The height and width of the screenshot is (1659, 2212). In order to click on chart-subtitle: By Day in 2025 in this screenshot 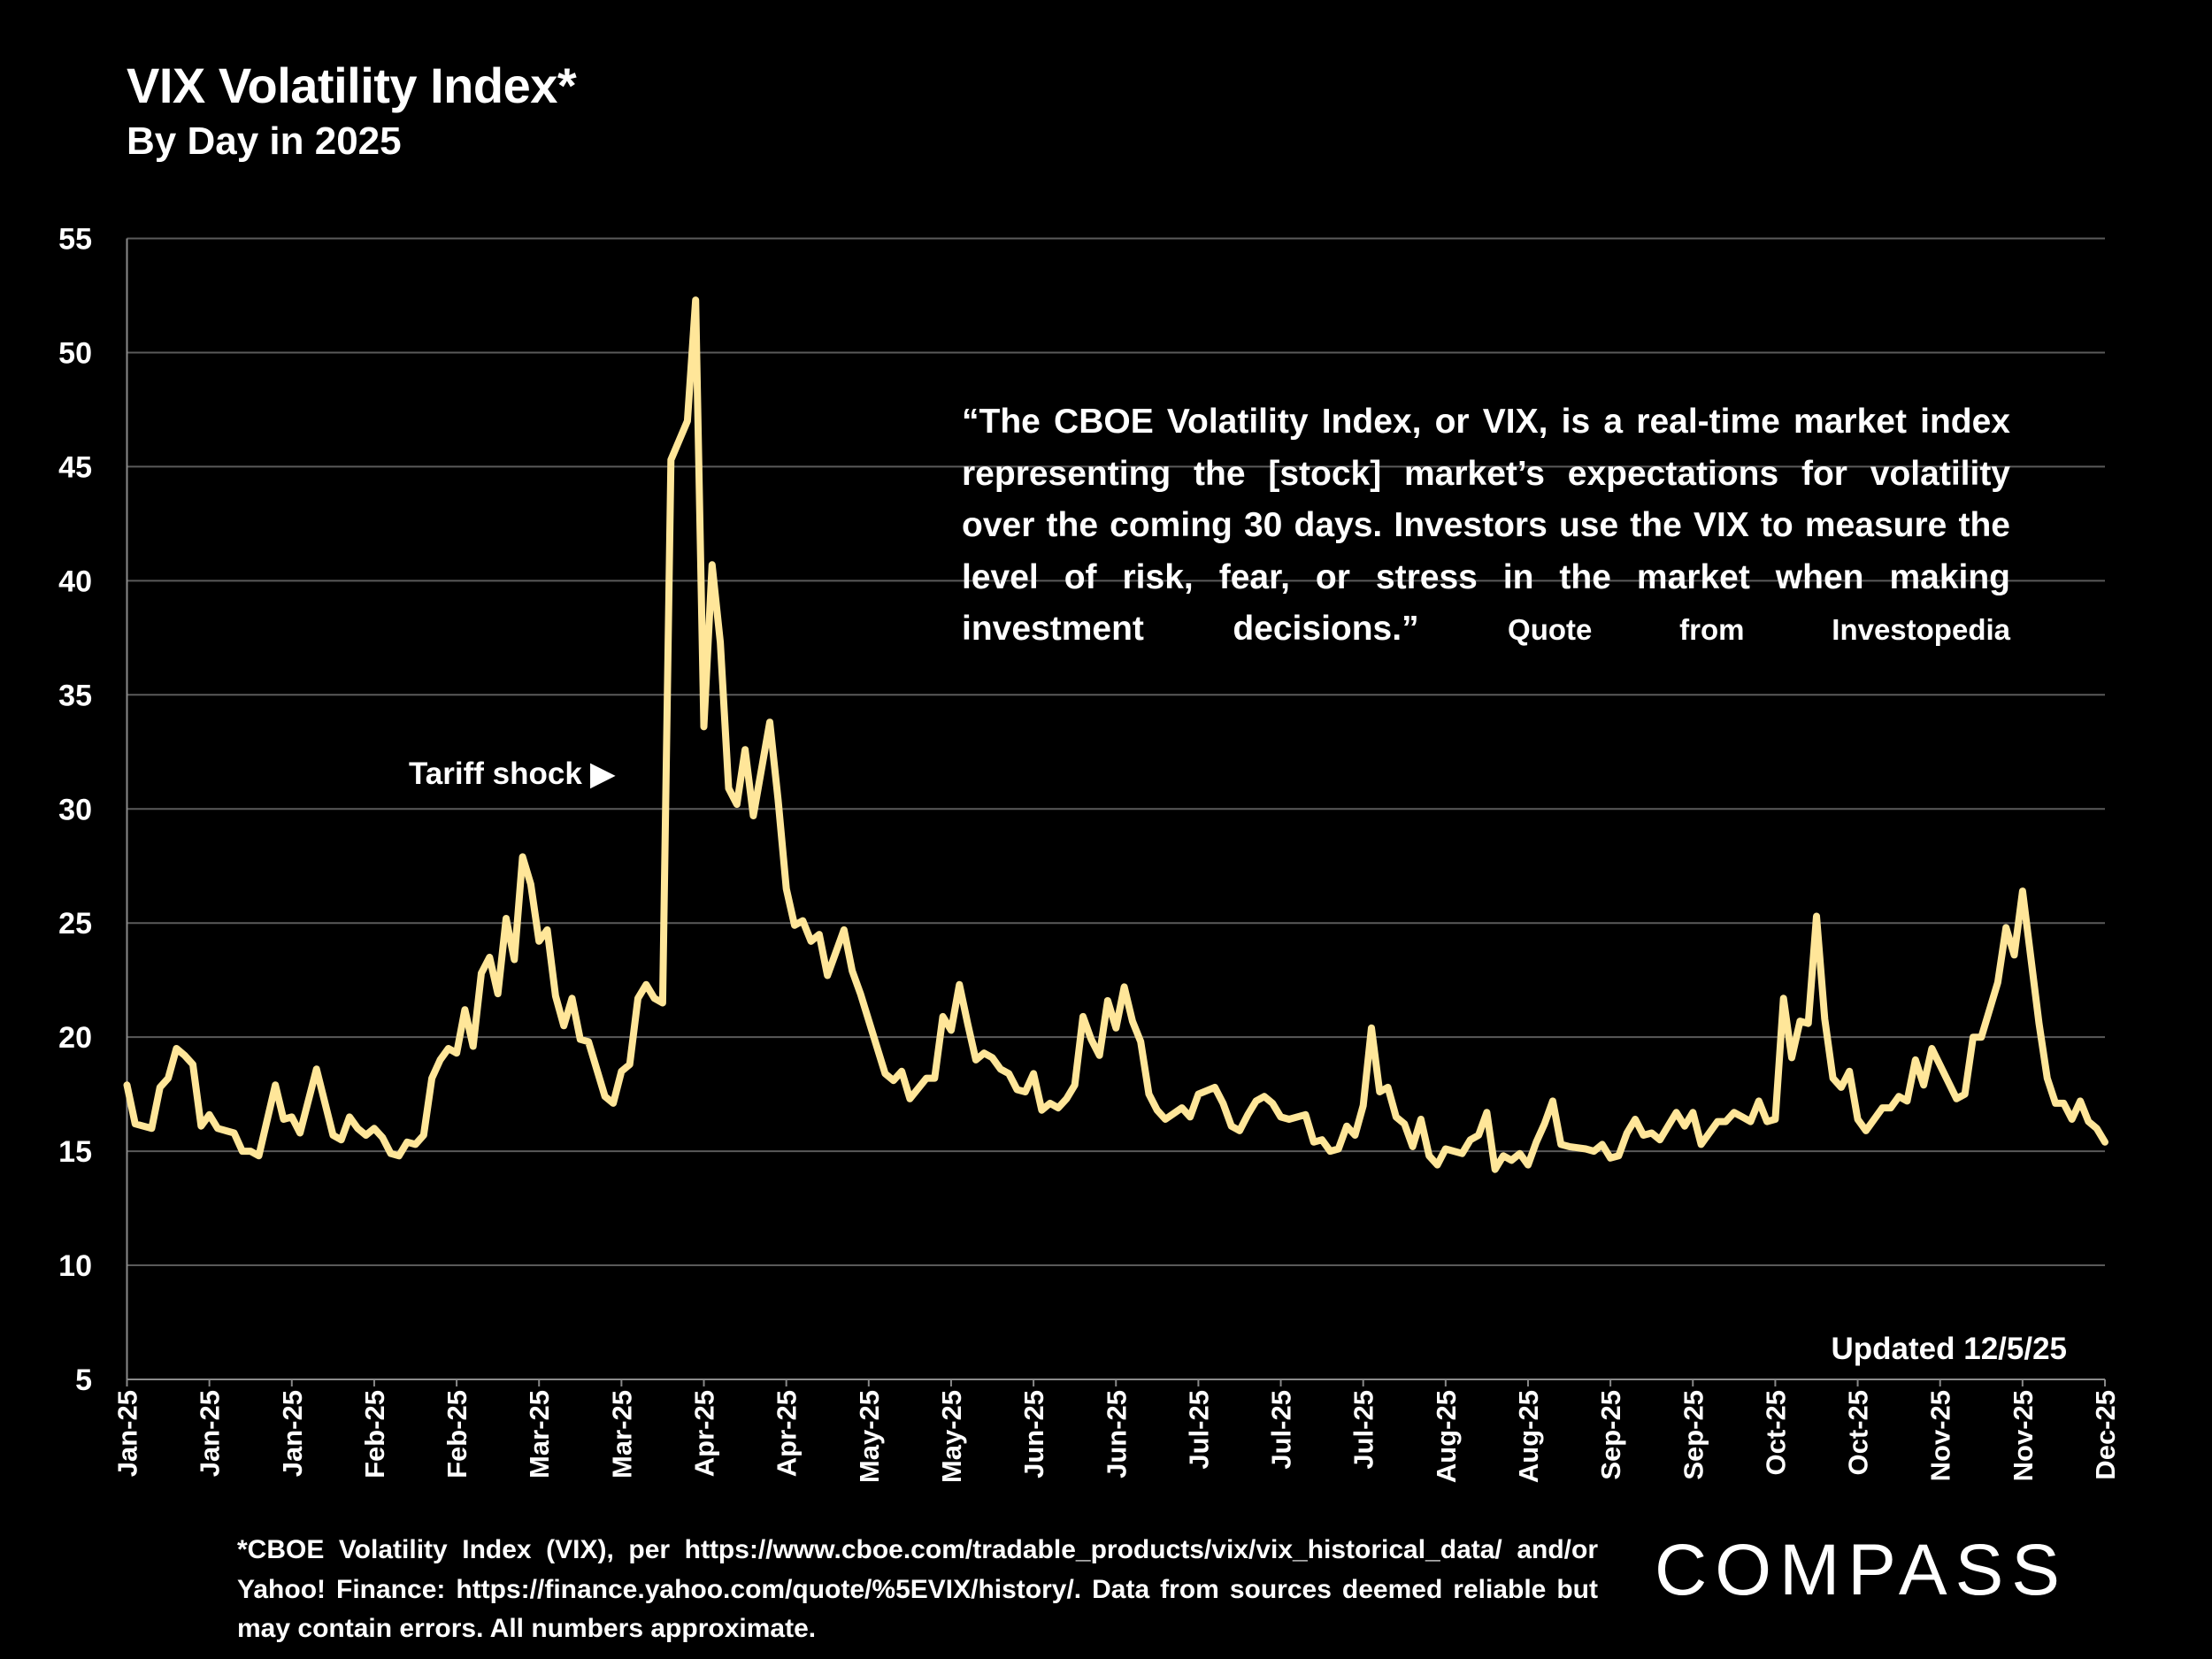, I will do `click(264, 141)`.